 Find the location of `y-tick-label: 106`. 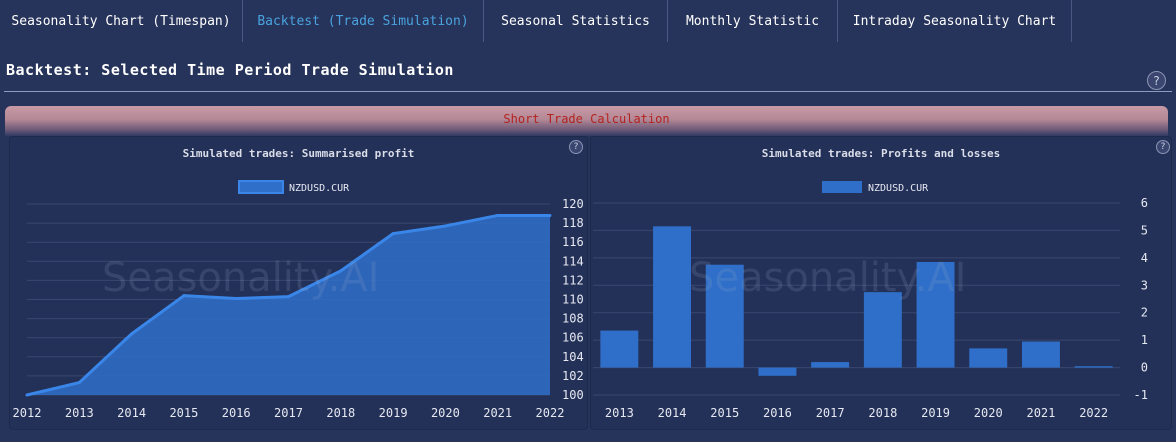

y-tick-label: 106 is located at coordinates (573, 338).